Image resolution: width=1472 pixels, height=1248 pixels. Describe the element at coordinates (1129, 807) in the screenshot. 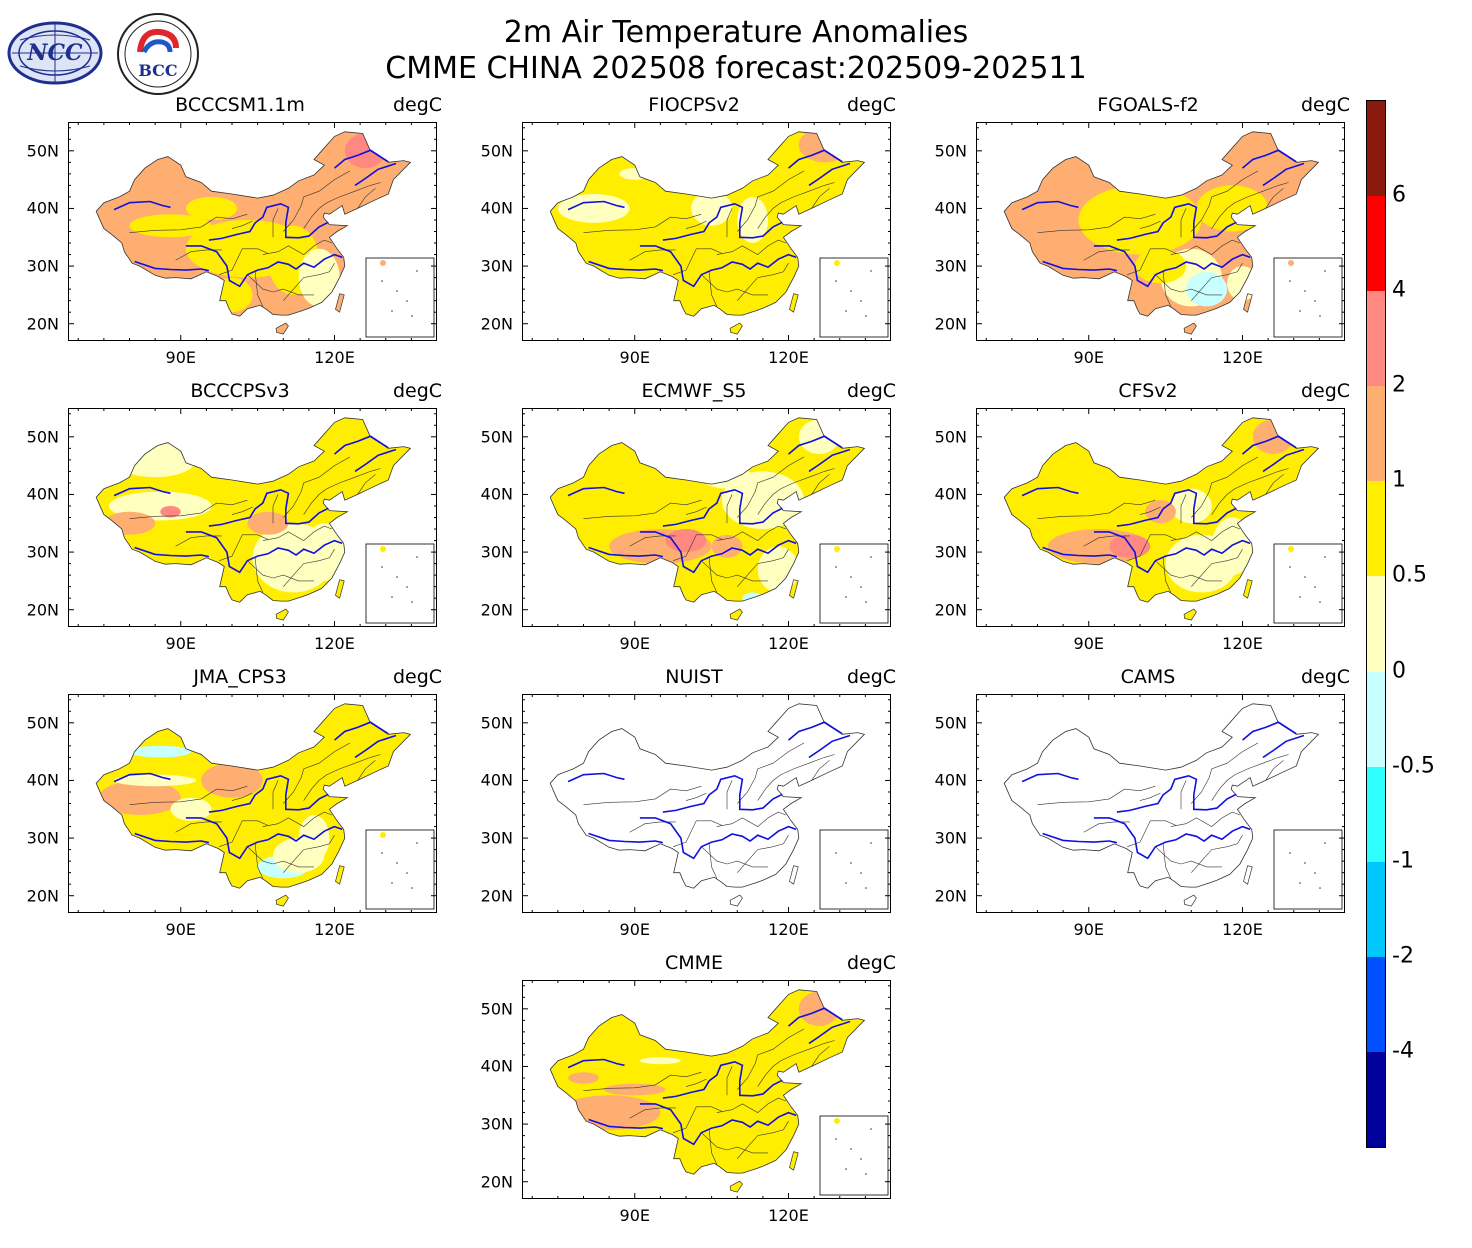

I see `map-panel-cams: CAMS degC 50N 40N 30N 20N 90E 120E` at that location.